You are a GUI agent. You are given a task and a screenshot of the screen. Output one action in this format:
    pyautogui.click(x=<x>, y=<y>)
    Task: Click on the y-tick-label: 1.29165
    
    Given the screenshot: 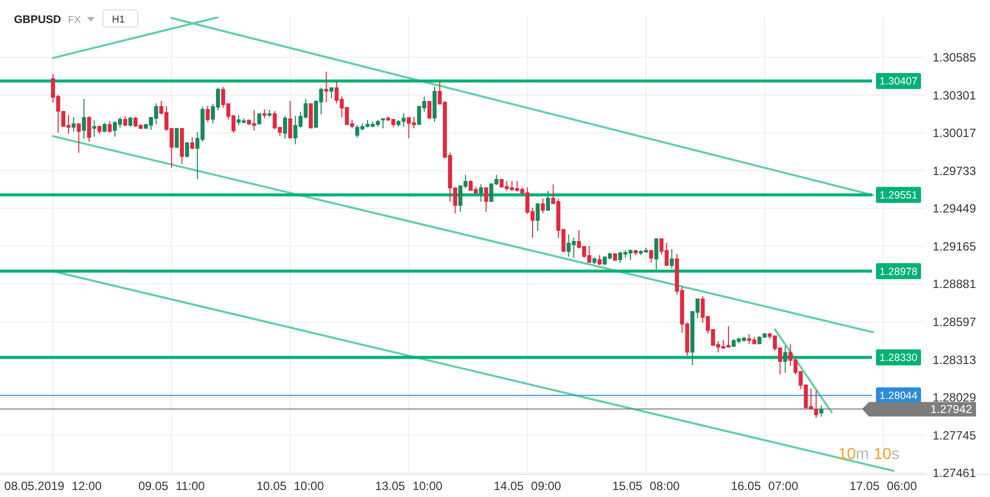 What is the action you would take?
    pyautogui.click(x=954, y=246)
    